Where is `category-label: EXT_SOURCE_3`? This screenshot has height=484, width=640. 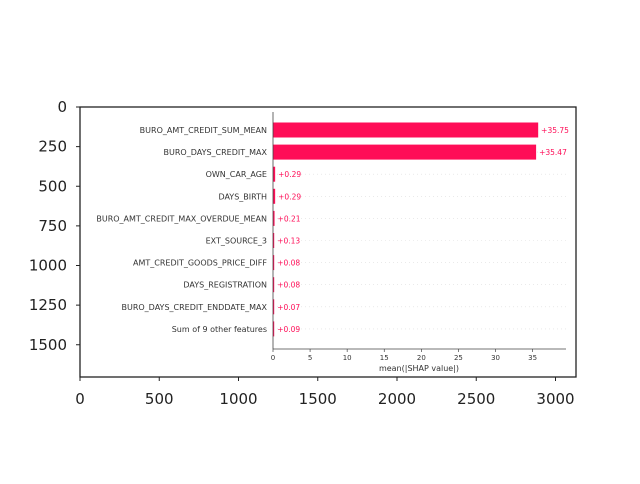
category-label: EXT_SOURCE_3 is located at coordinates (236, 241).